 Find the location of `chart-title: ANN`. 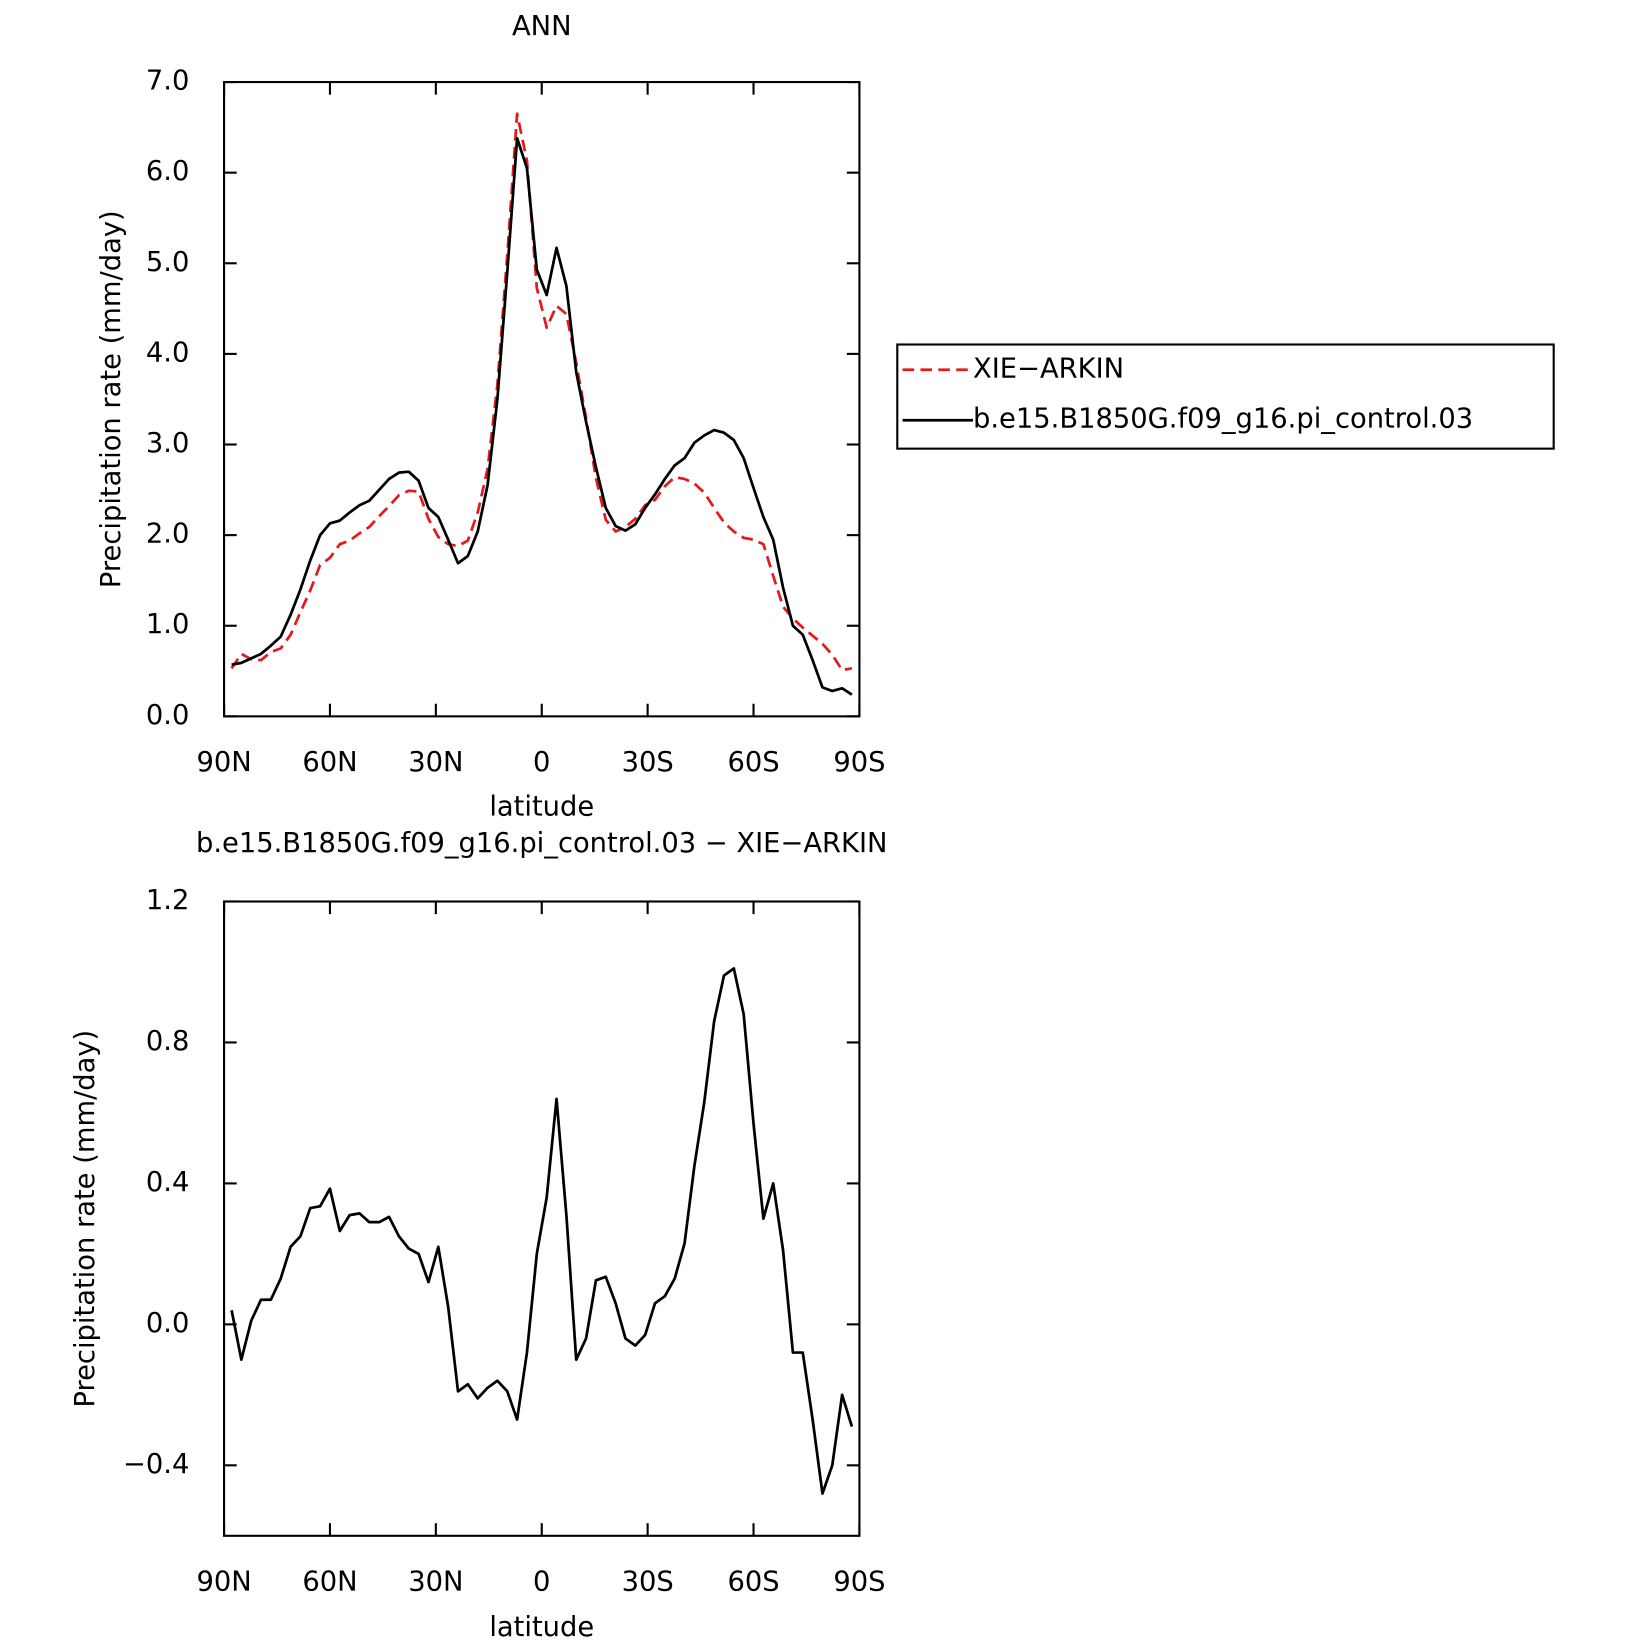

chart-title: ANN is located at coordinates (542, 26).